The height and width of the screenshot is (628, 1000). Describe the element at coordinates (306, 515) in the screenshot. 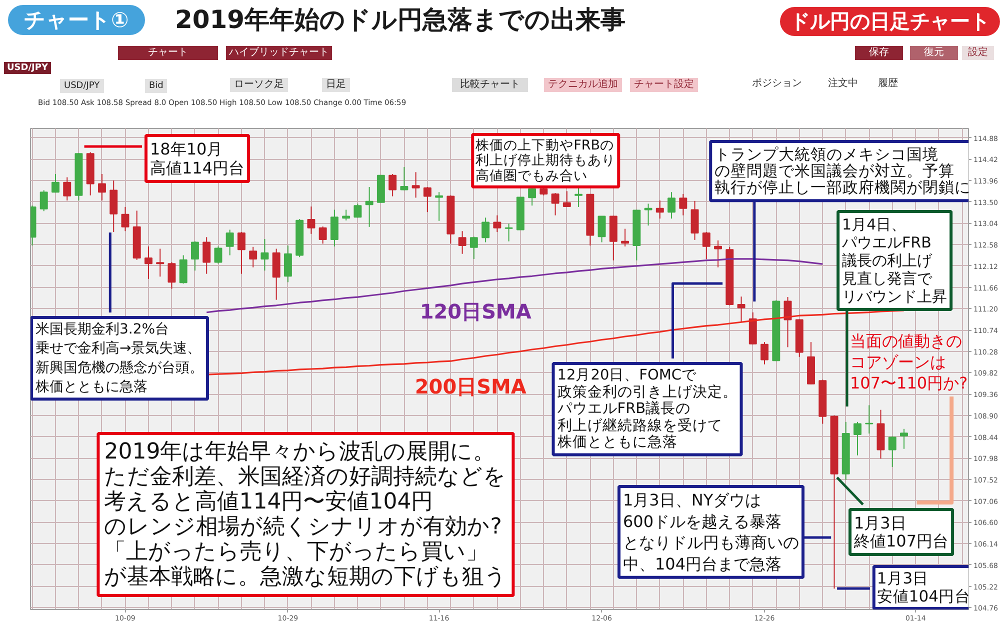

I see `annotation: 2019年は年始早々から波乱の展開に。ただ金利差、米国経済の好調持続などを考えると高値114円〜安値104円のレンジ相場が続くシナリオが有効か?「上がったら売り、下がったら買い」が基本戦略に。急激な短期の下げも狙う` at that location.